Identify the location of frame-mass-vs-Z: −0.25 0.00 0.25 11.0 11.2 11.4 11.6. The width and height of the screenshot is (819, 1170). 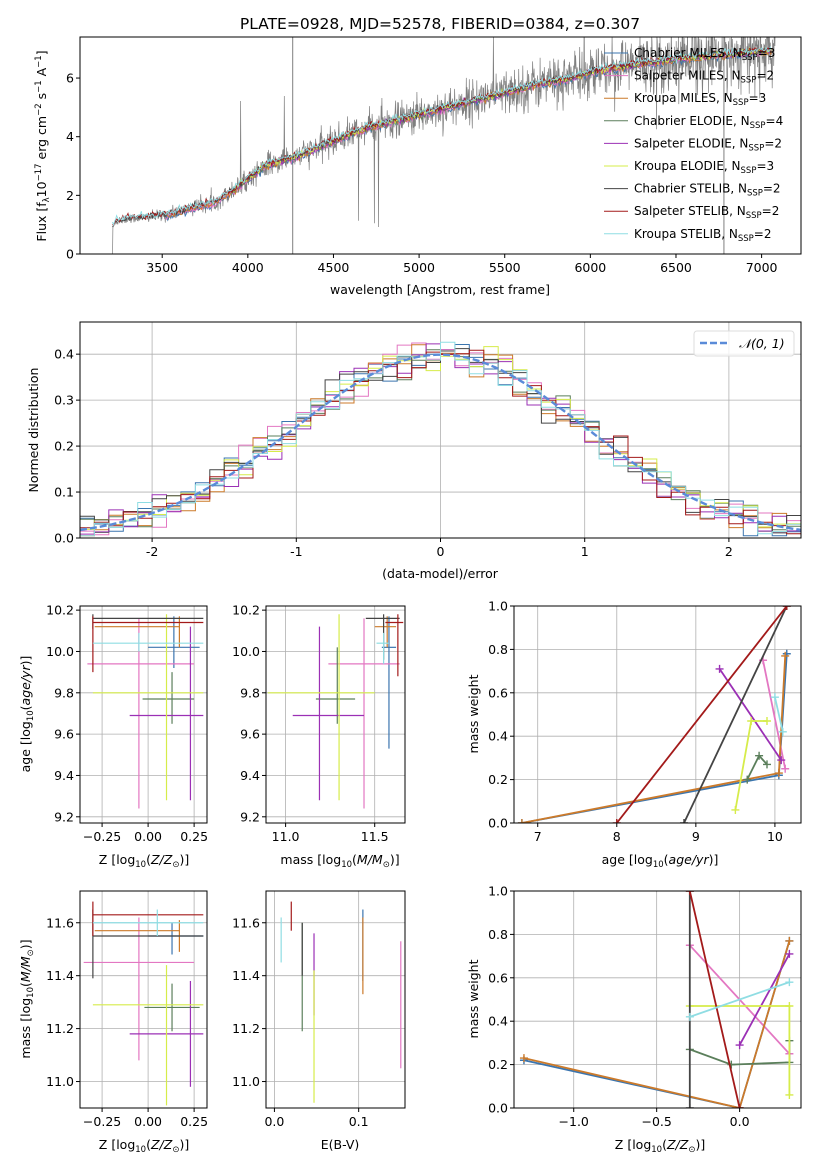
(127, 1009).